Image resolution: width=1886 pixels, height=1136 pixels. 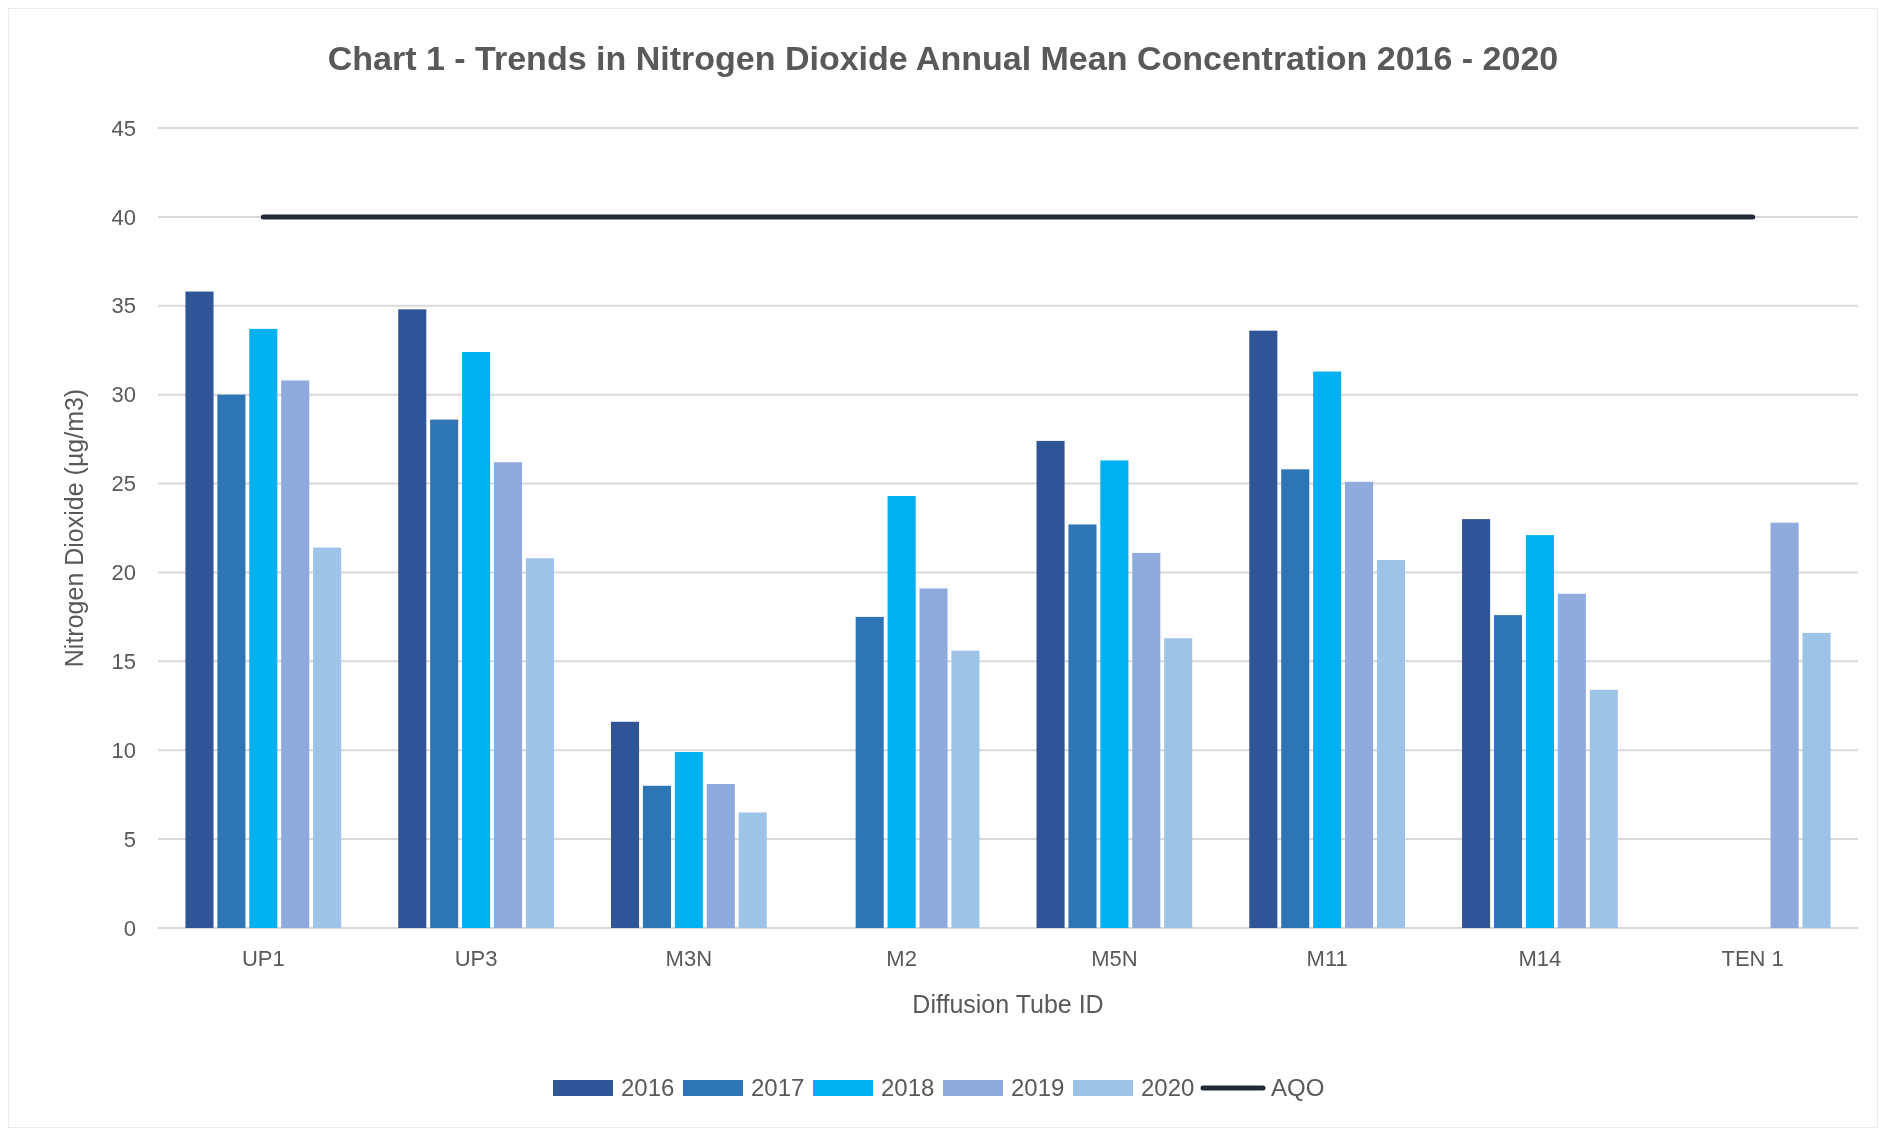 I want to click on y-tick-label: 35, so click(x=123, y=306).